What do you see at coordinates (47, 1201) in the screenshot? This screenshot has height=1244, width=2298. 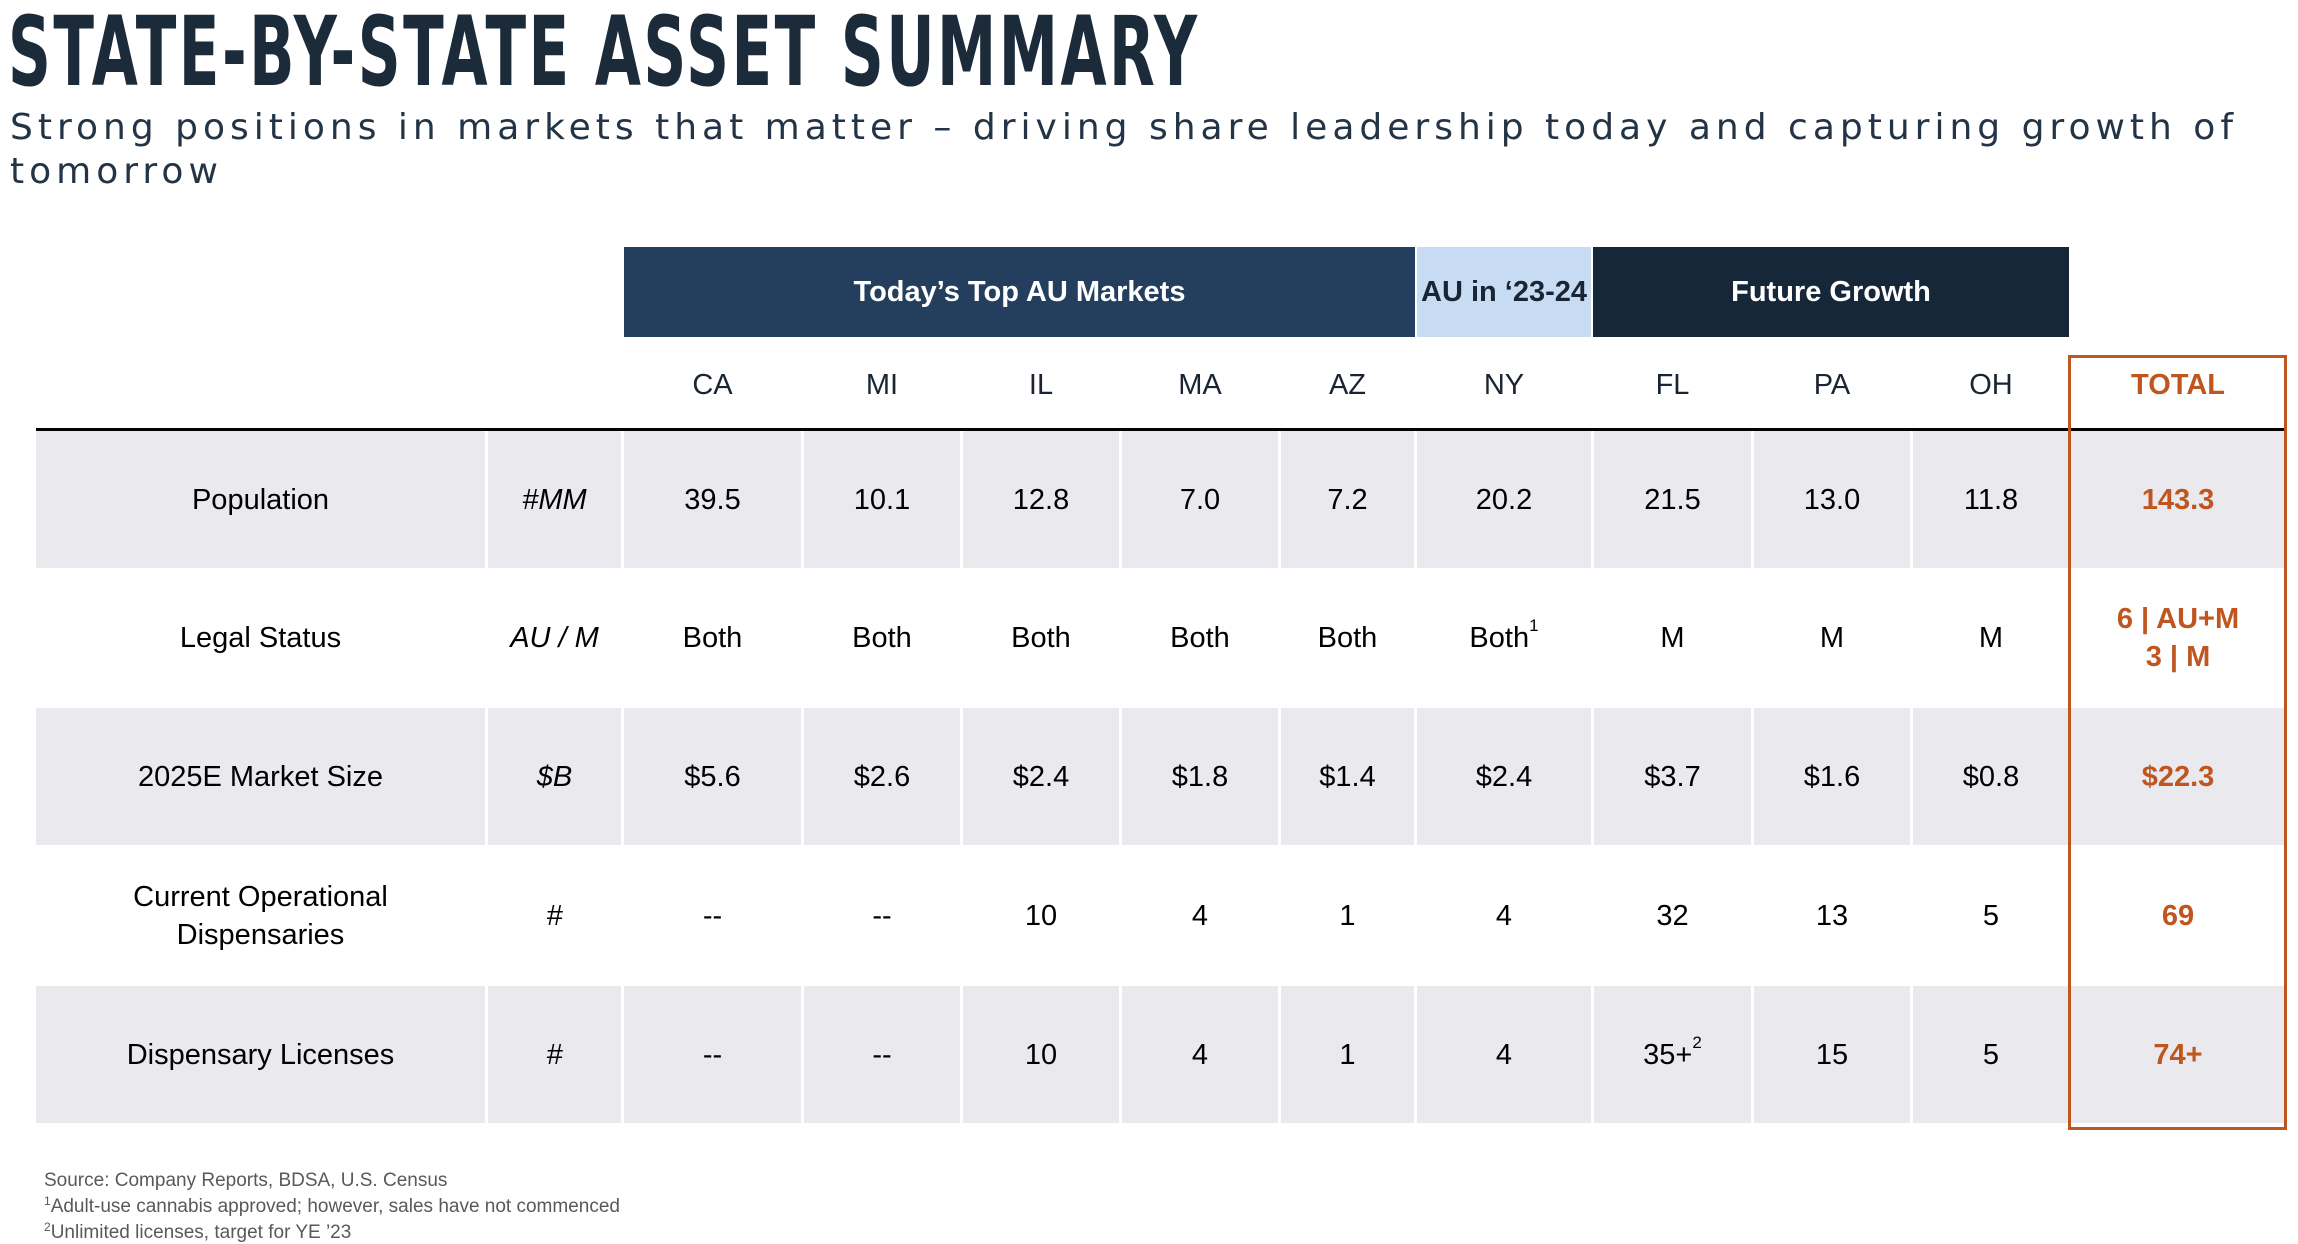 I see `footnote-1-mark: 1` at bounding box center [47, 1201].